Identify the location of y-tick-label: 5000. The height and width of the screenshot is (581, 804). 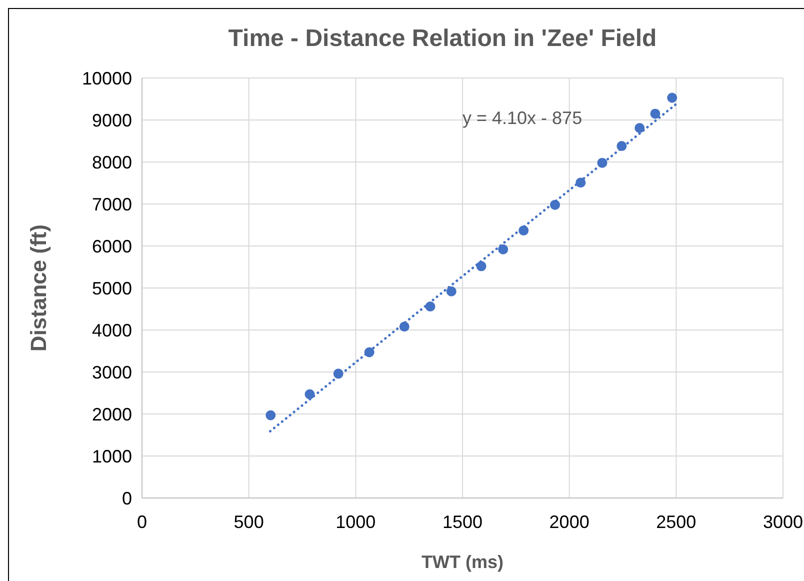
(112, 288).